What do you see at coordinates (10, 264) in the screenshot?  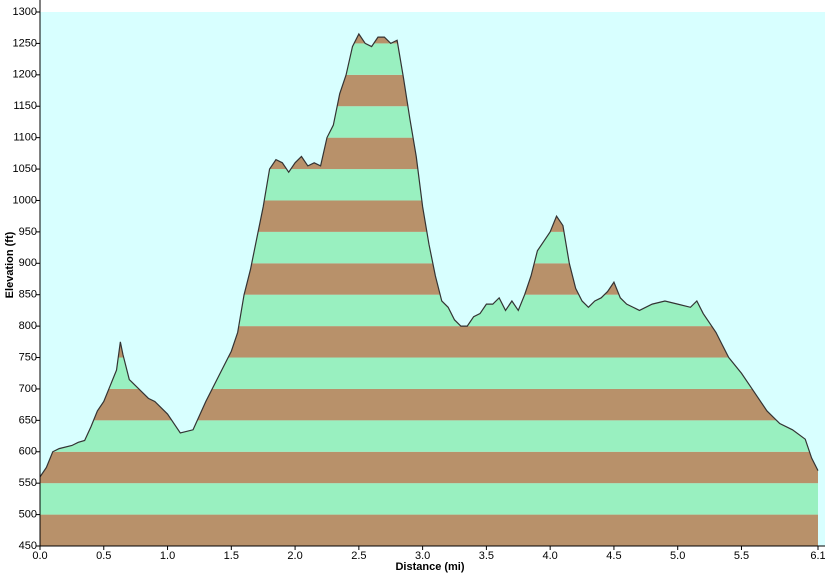 I see `y-axis-label: Elevation (ft)` at bounding box center [10, 264].